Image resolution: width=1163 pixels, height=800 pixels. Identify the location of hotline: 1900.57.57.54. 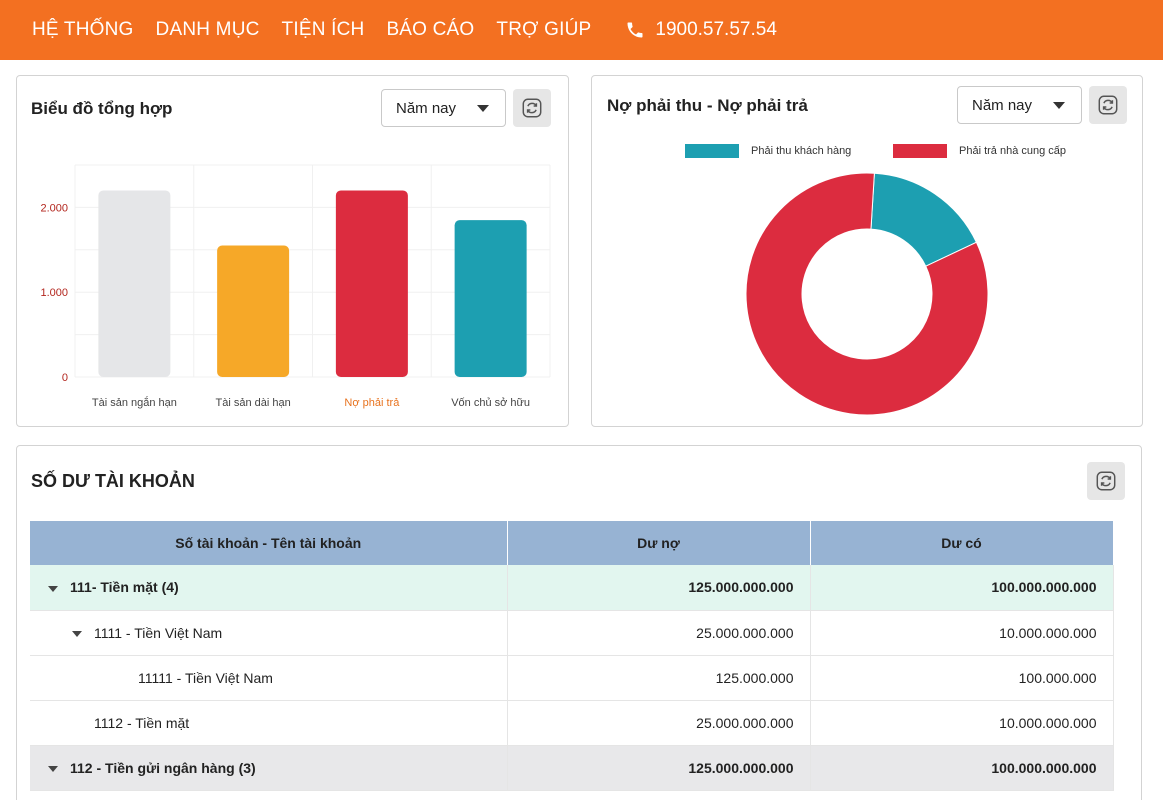
(701, 30).